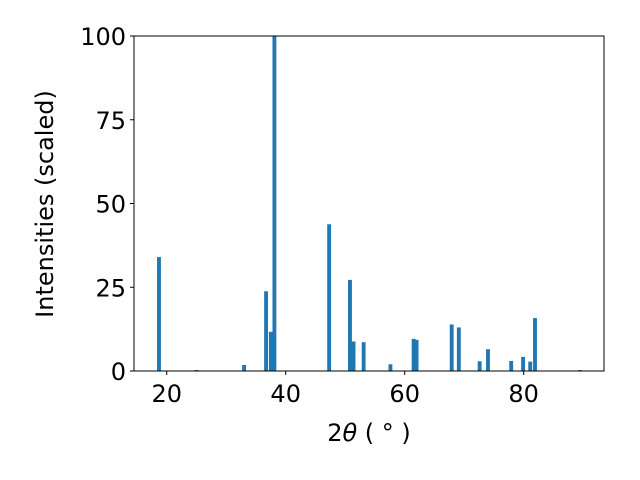 This screenshot has height=480, width=640. Describe the element at coordinates (103, 37) in the screenshot. I see `y-tick-label-100: 100` at that location.